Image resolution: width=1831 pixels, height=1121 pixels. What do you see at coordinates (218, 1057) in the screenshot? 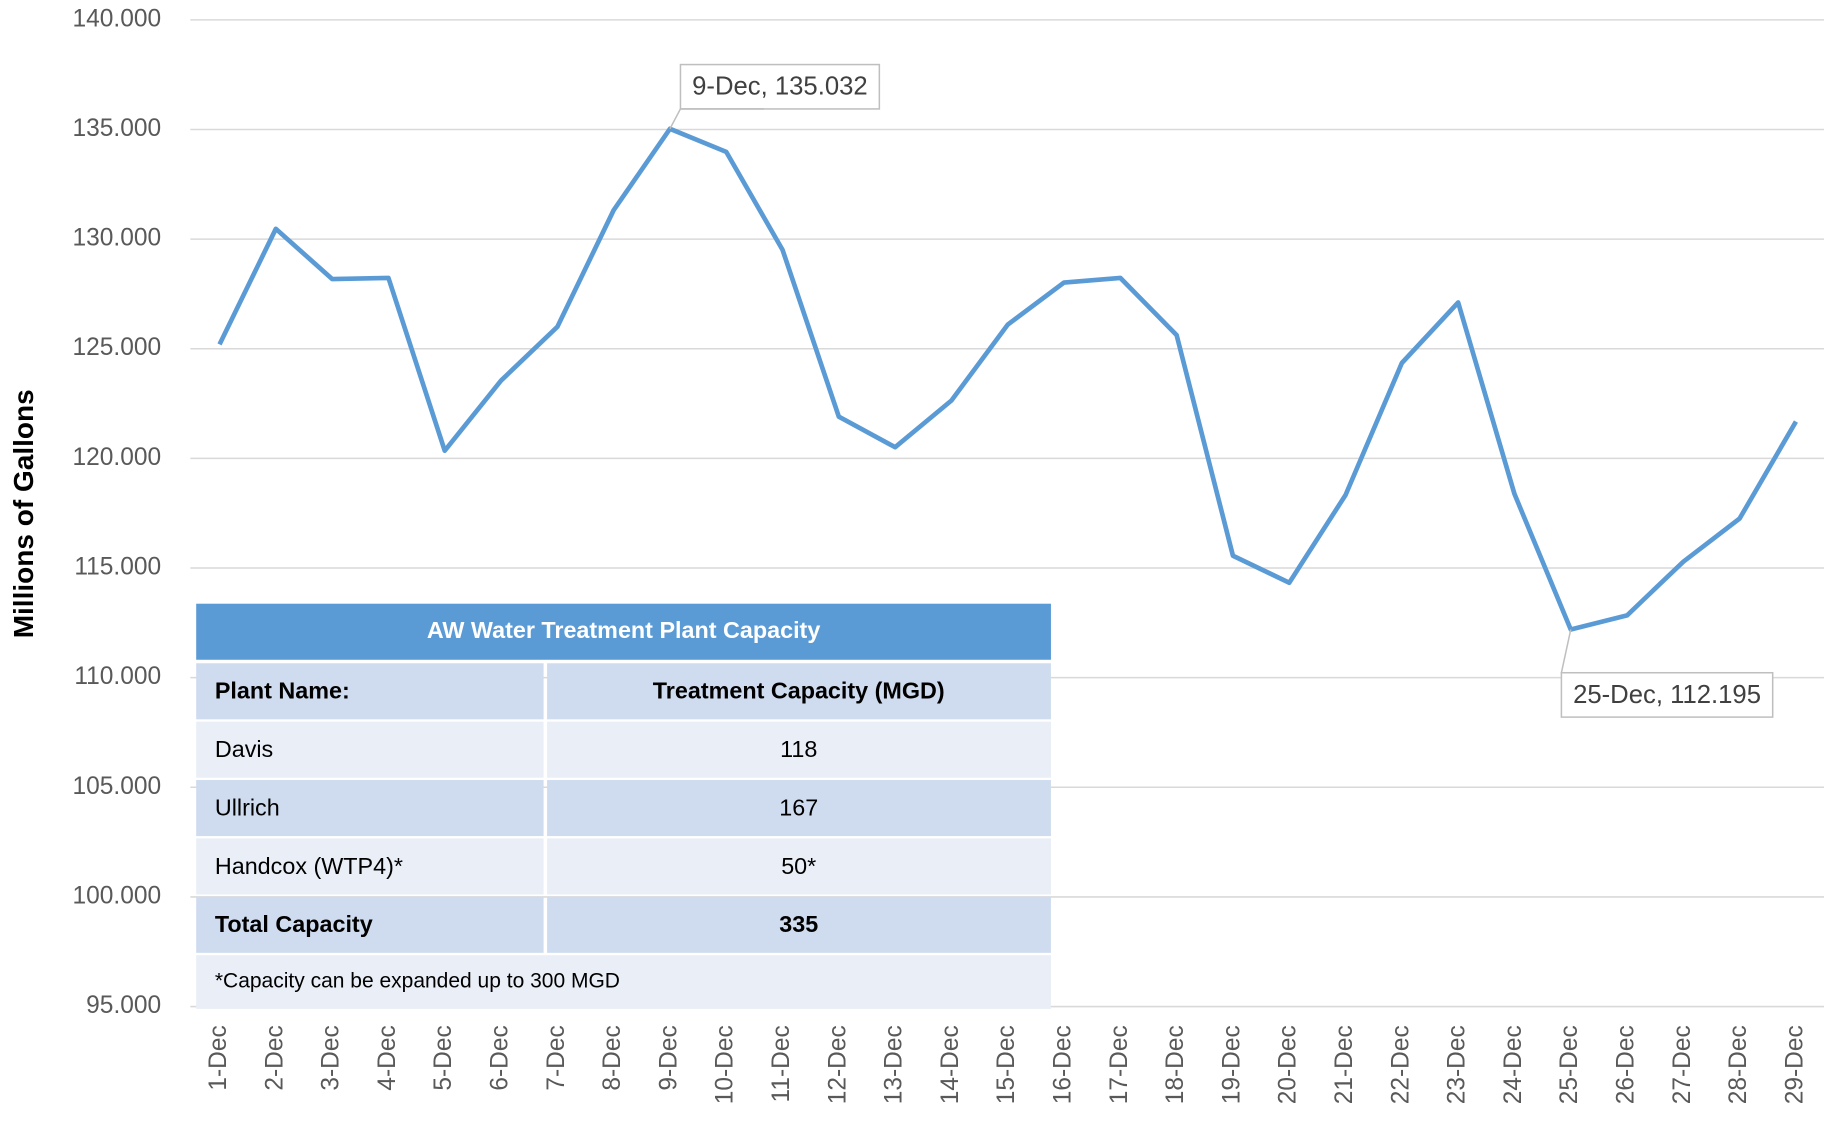
I see `x-tick-label: 1-Dec` at bounding box center [218, 1057].